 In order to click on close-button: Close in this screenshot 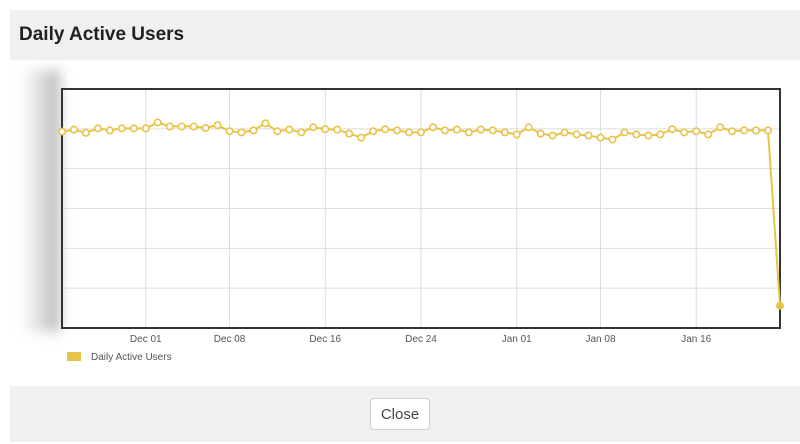, I will do `click(400, 414)`.